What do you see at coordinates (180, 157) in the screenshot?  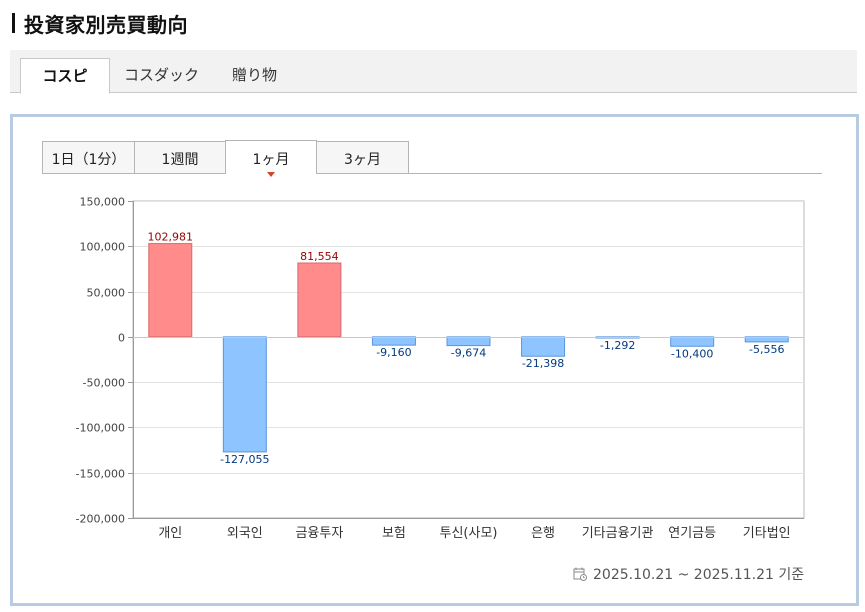 I see `tab-1week: 1週間` at bounding box center [180, 157].